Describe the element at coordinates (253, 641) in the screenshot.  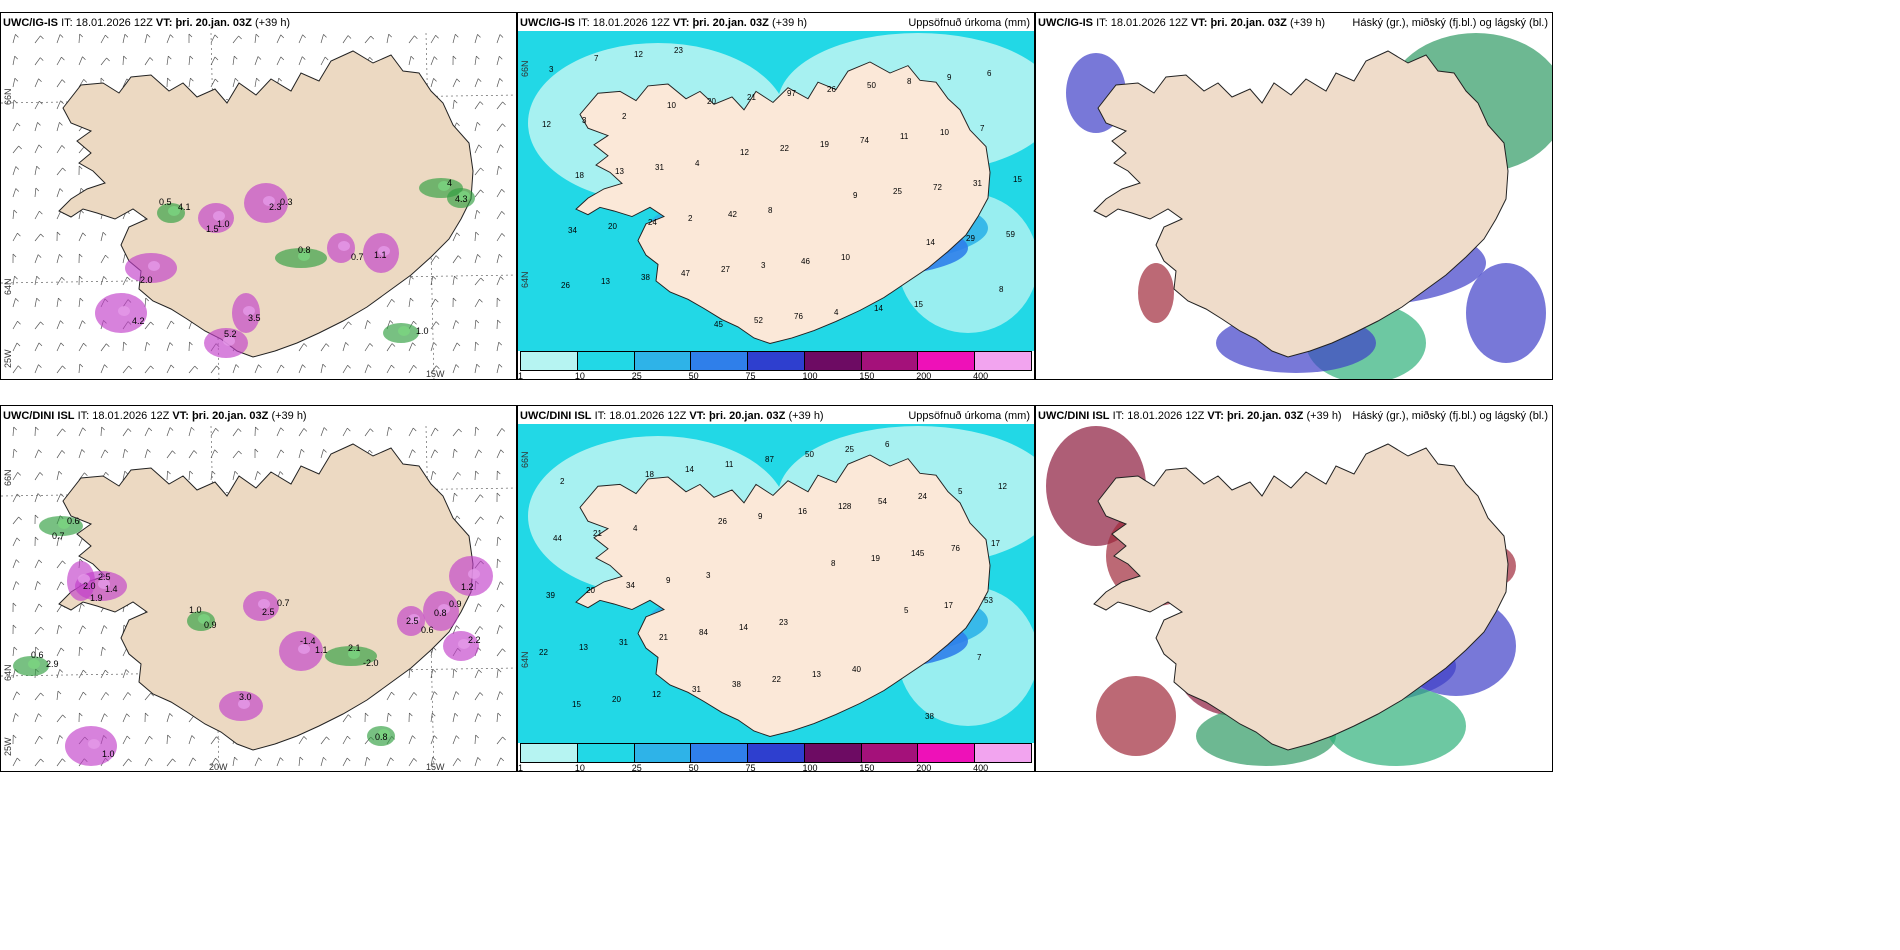
I see `precip-cells` at that location.